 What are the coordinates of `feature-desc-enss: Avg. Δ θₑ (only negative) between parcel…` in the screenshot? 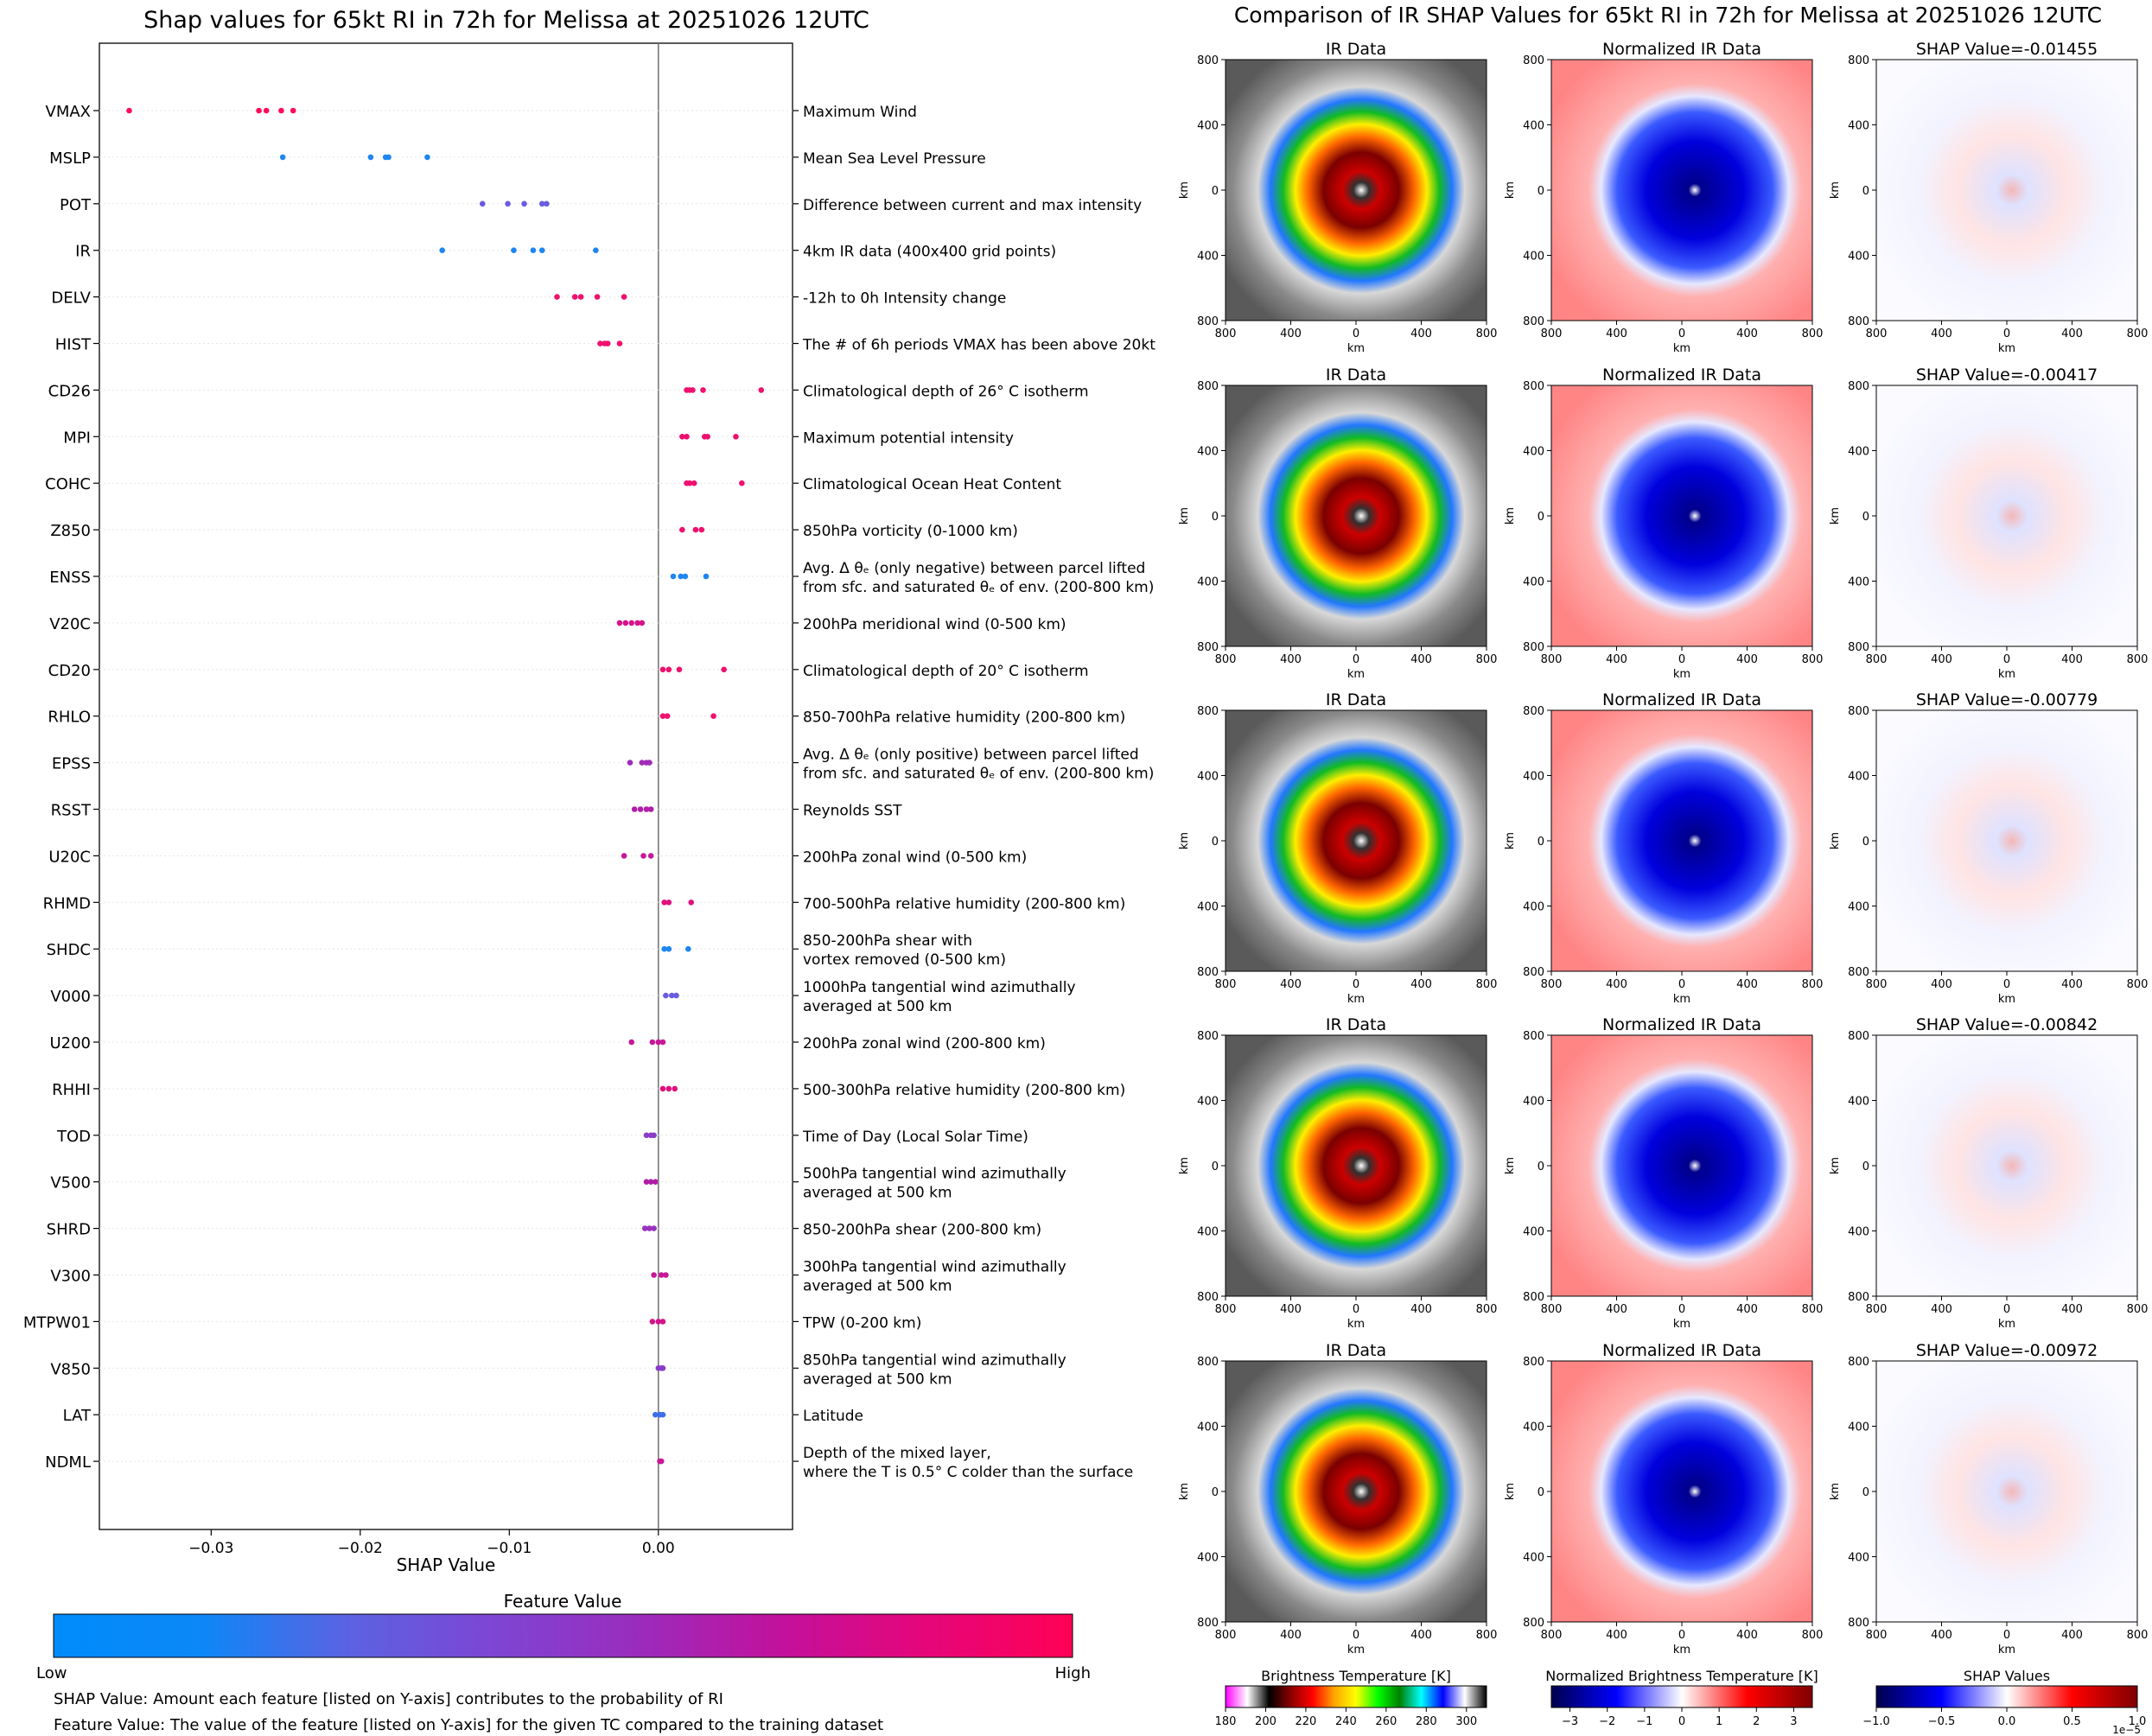 It's located at (974, 568).